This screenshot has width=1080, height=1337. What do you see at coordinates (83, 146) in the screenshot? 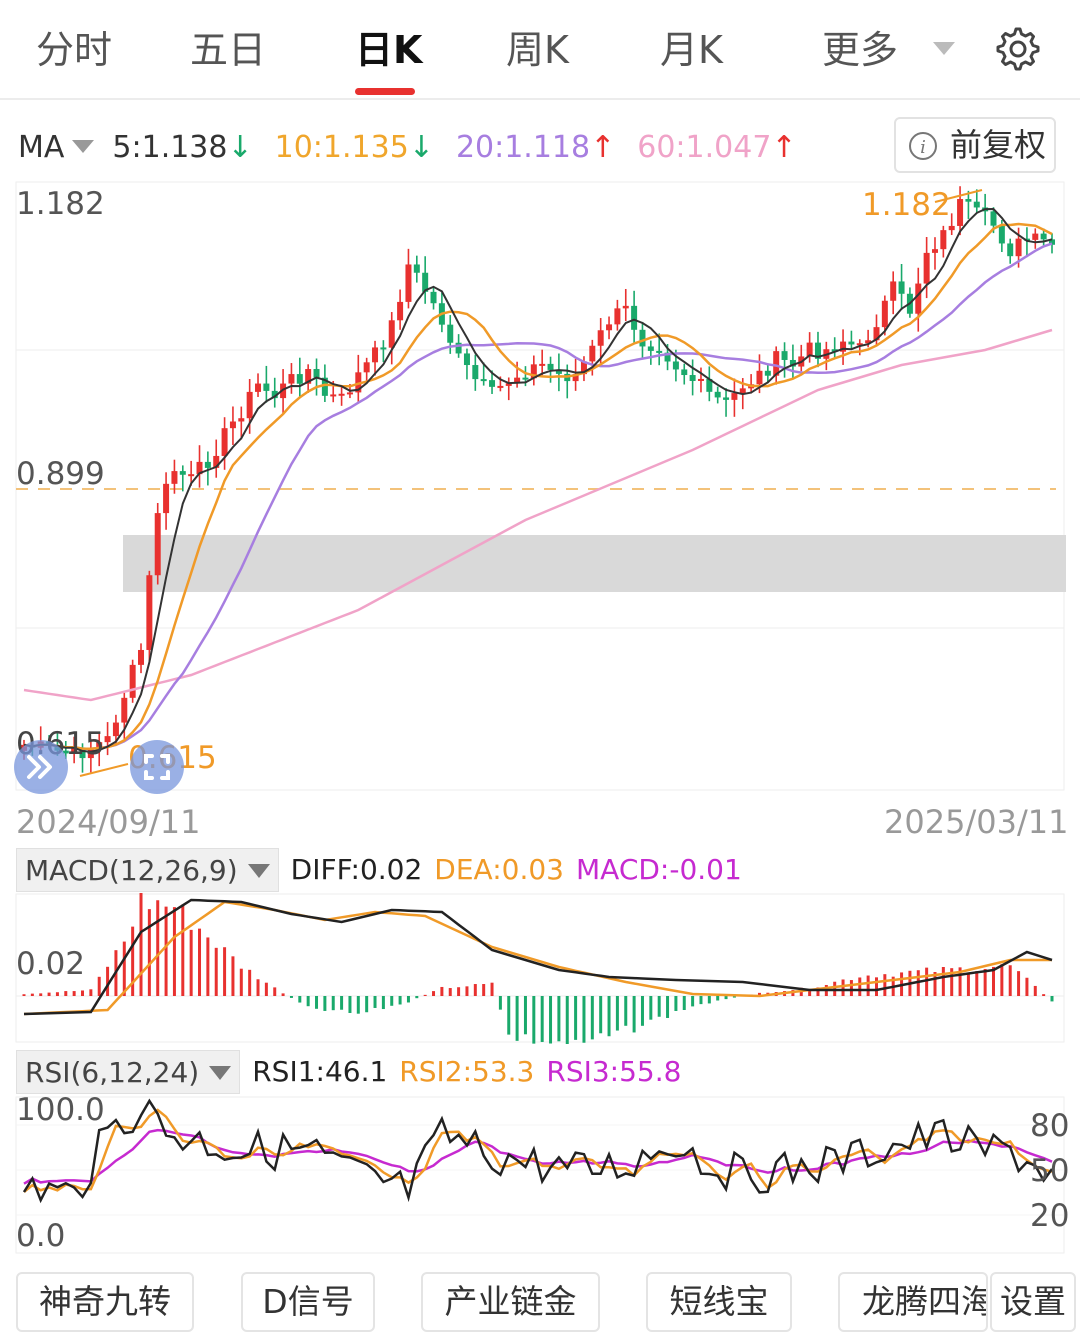
I see `ma-dropdown-icon` at bounding box center [83, 146].